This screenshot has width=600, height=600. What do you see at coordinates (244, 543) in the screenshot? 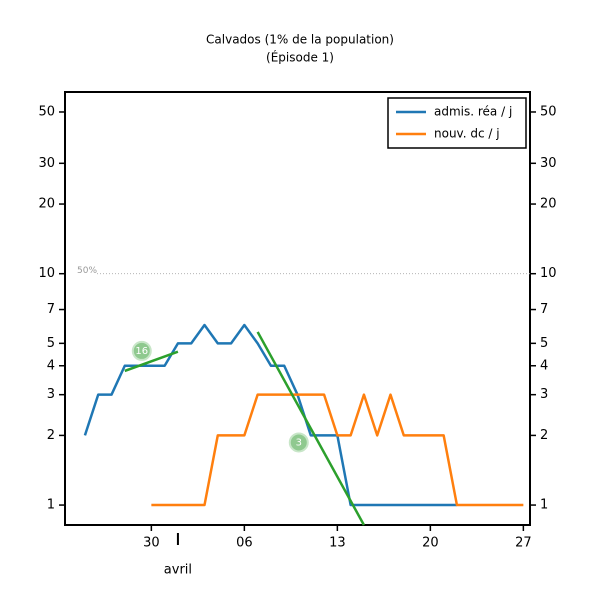
I see `x-tick-label: 06` at bounding box center [244, 543].